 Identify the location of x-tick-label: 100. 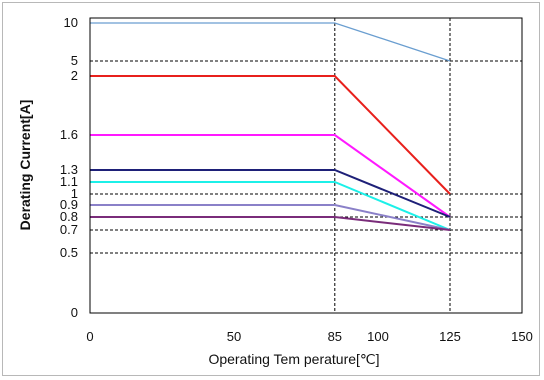
(378, 336).